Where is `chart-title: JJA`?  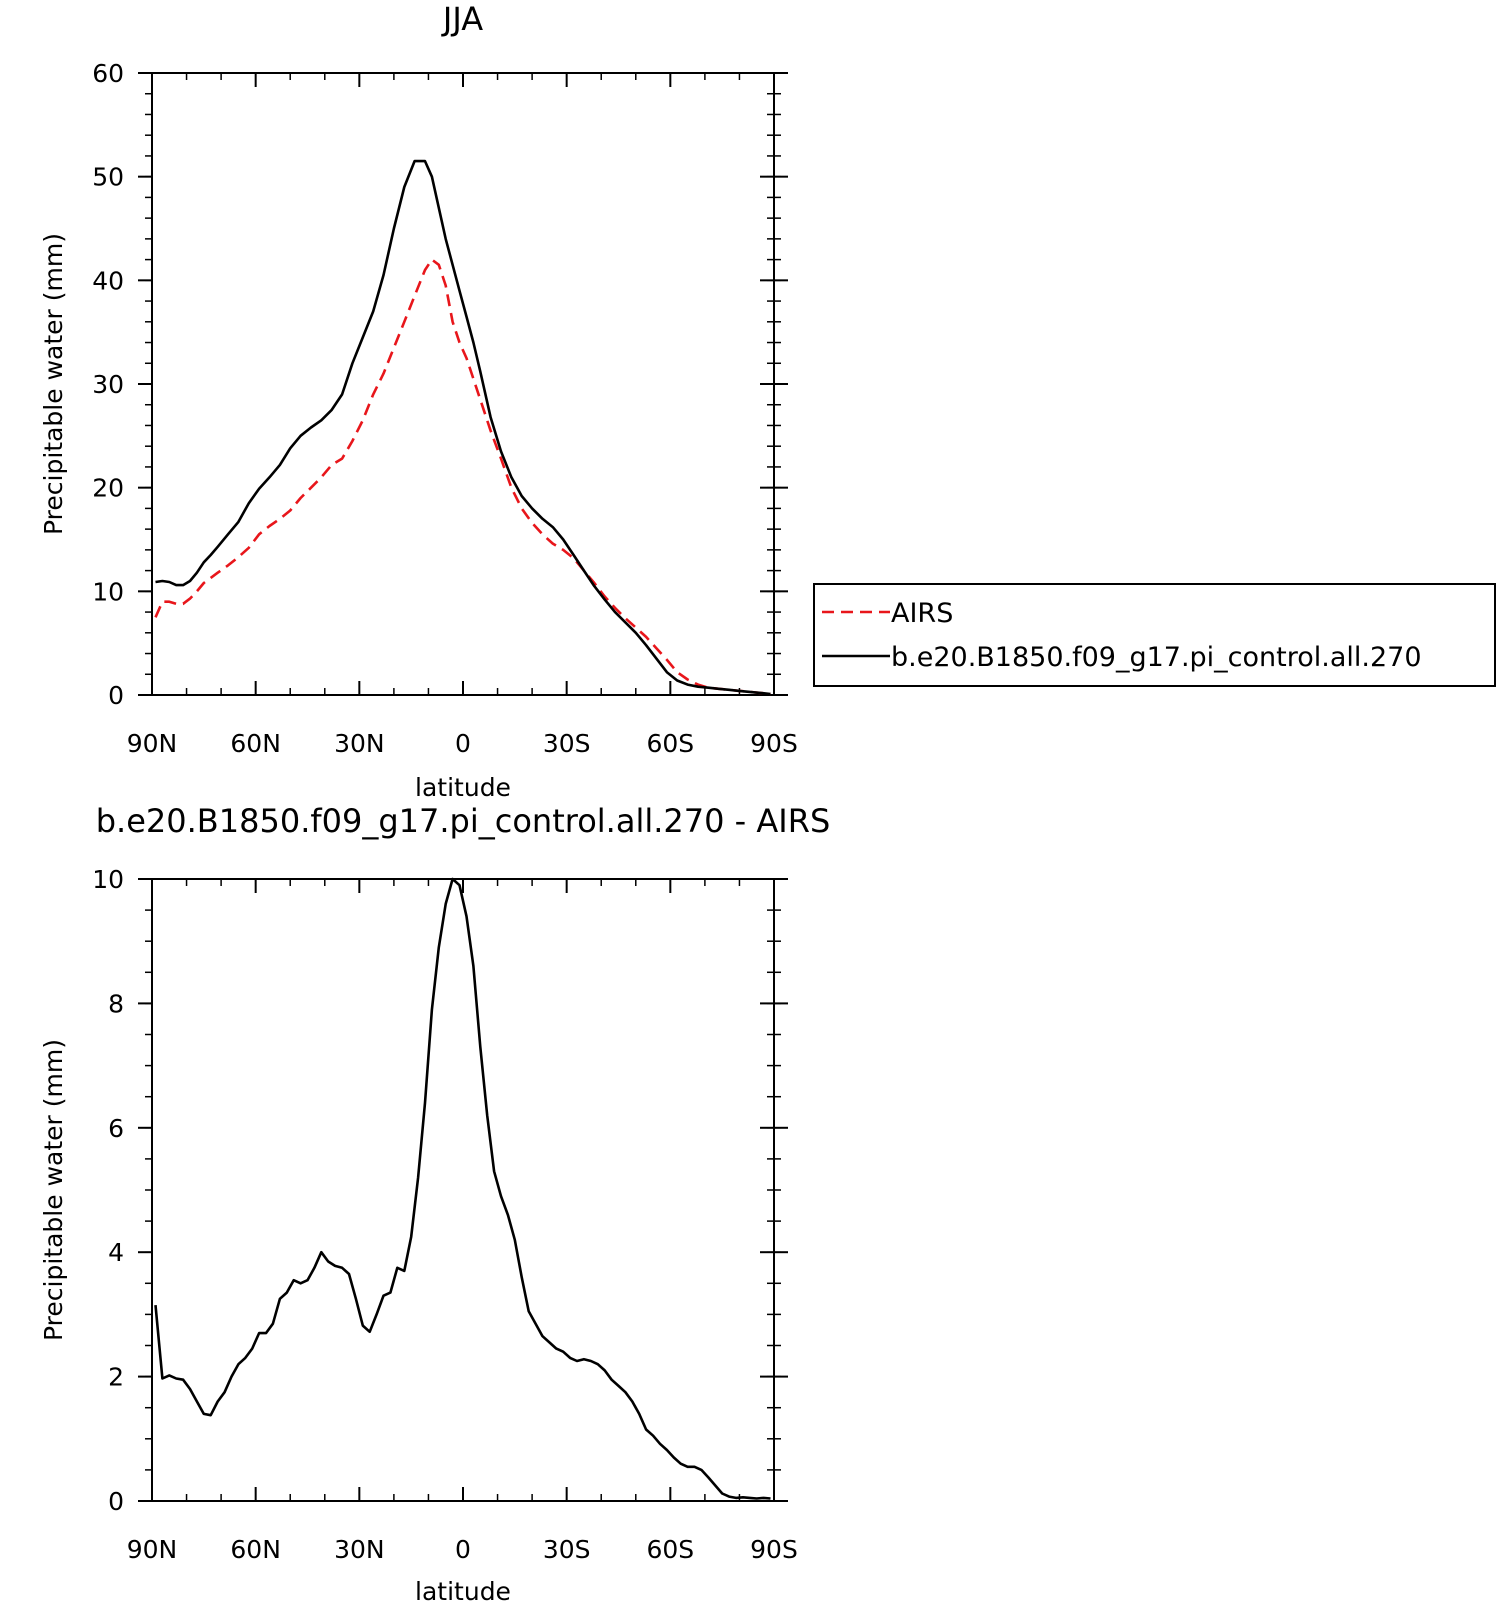 chart-title: JJA is located at coordinates (462, 19).